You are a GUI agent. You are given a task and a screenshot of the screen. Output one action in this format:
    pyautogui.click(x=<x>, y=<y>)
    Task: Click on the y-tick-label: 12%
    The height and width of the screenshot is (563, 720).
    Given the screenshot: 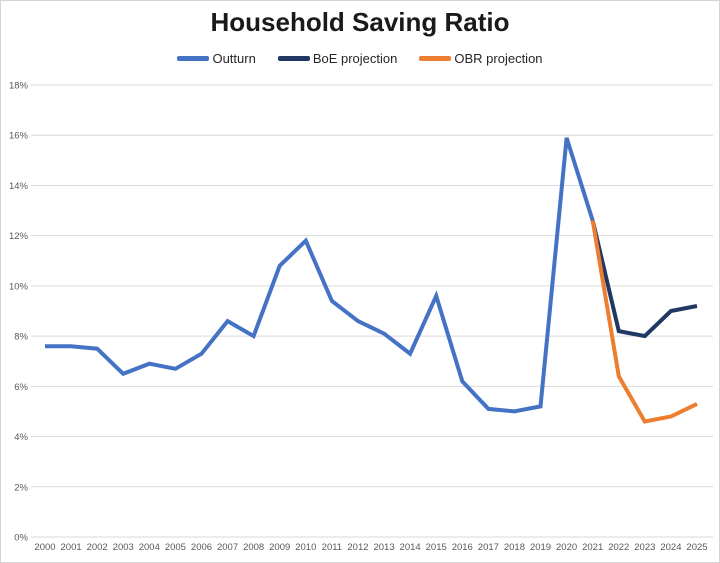 What is the action you would take?
    pyautogui.click(x=19, y=236)
    